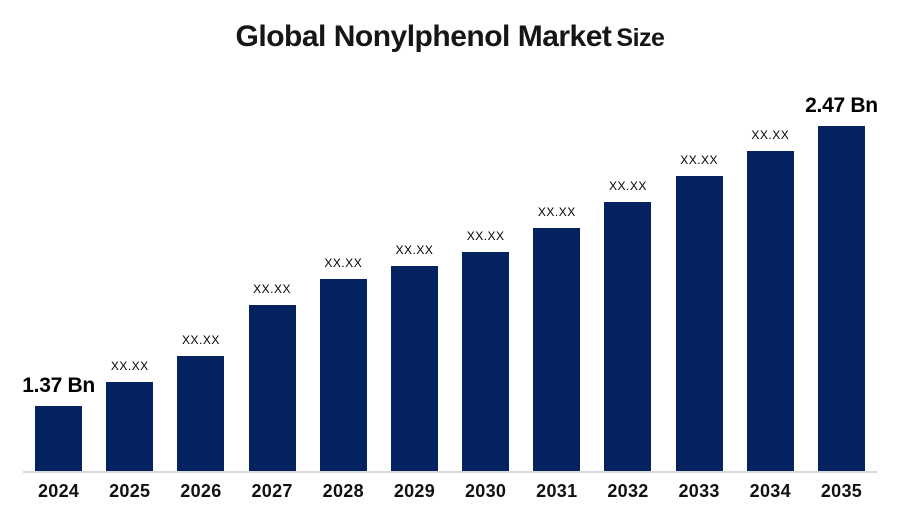 The image size is (900, 525). What do you see at coordinates (201, 340) in the screenshot?
I see `bar-value-label-2026: XX.XX` at bounding box center [201, 340].